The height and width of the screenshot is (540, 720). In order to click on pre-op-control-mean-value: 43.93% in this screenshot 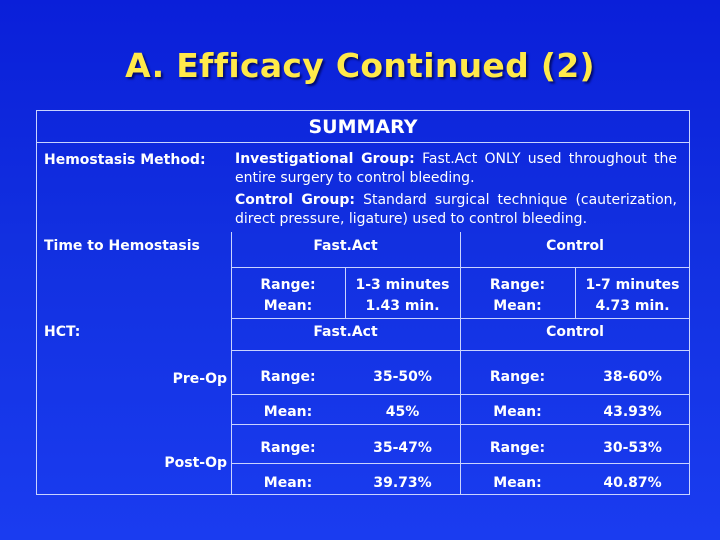, I will do `click(632, 412)`.